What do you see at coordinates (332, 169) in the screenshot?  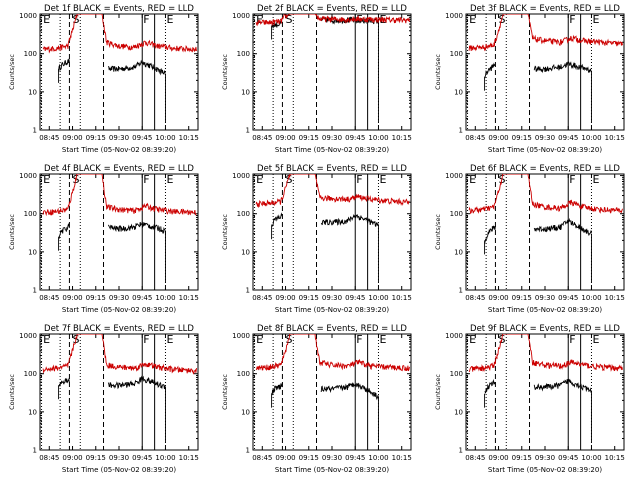 I see `chart-title: Det 5f BLACK = Events, RED = LLD` at bounding box center [332, 169].